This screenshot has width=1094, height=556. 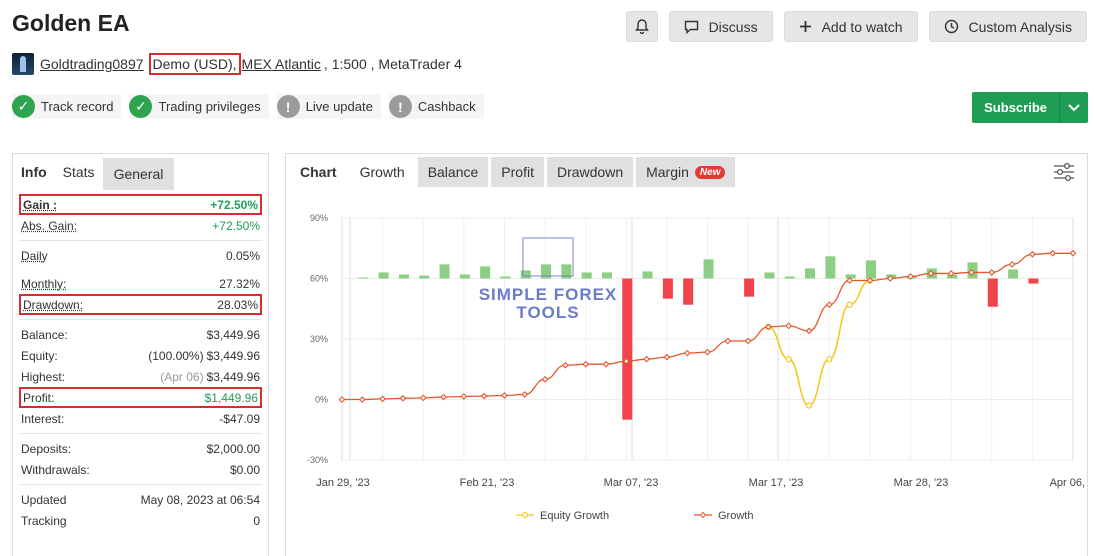 What do you see at coordinates (721, 26) in the screenshot?
I see `discuss-button: Discuss` at bounding box center [721, 26].